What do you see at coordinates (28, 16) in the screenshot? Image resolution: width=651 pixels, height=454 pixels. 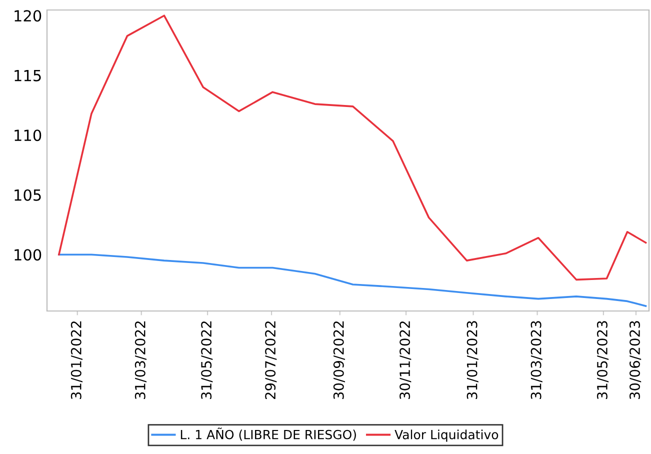 I see `y-tick-label: 120` at bounding box center [28, 16].